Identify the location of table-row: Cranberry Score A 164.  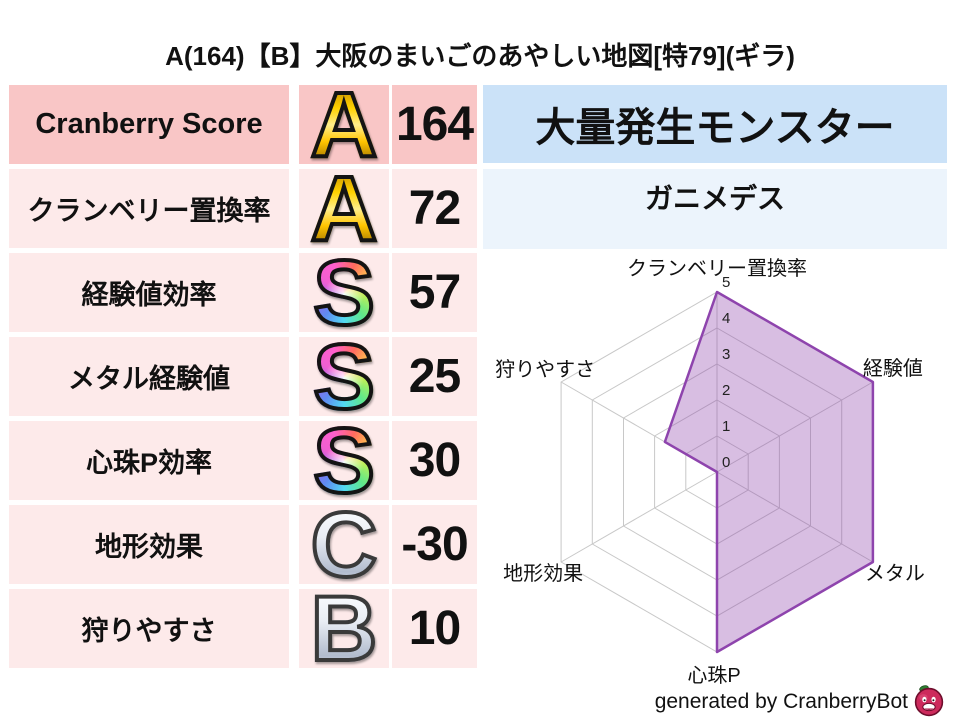
(244, 124).